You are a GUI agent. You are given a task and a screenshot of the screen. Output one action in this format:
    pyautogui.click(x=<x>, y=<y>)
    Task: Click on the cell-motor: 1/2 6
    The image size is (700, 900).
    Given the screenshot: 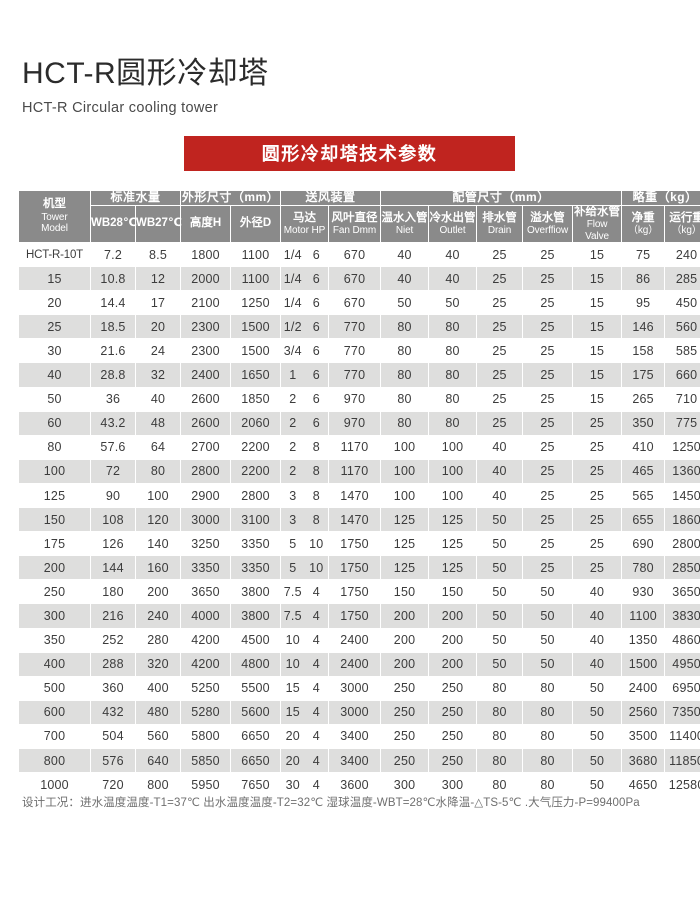 What is the action you would take?
    pyautogui.click(x=305, y=327)
    